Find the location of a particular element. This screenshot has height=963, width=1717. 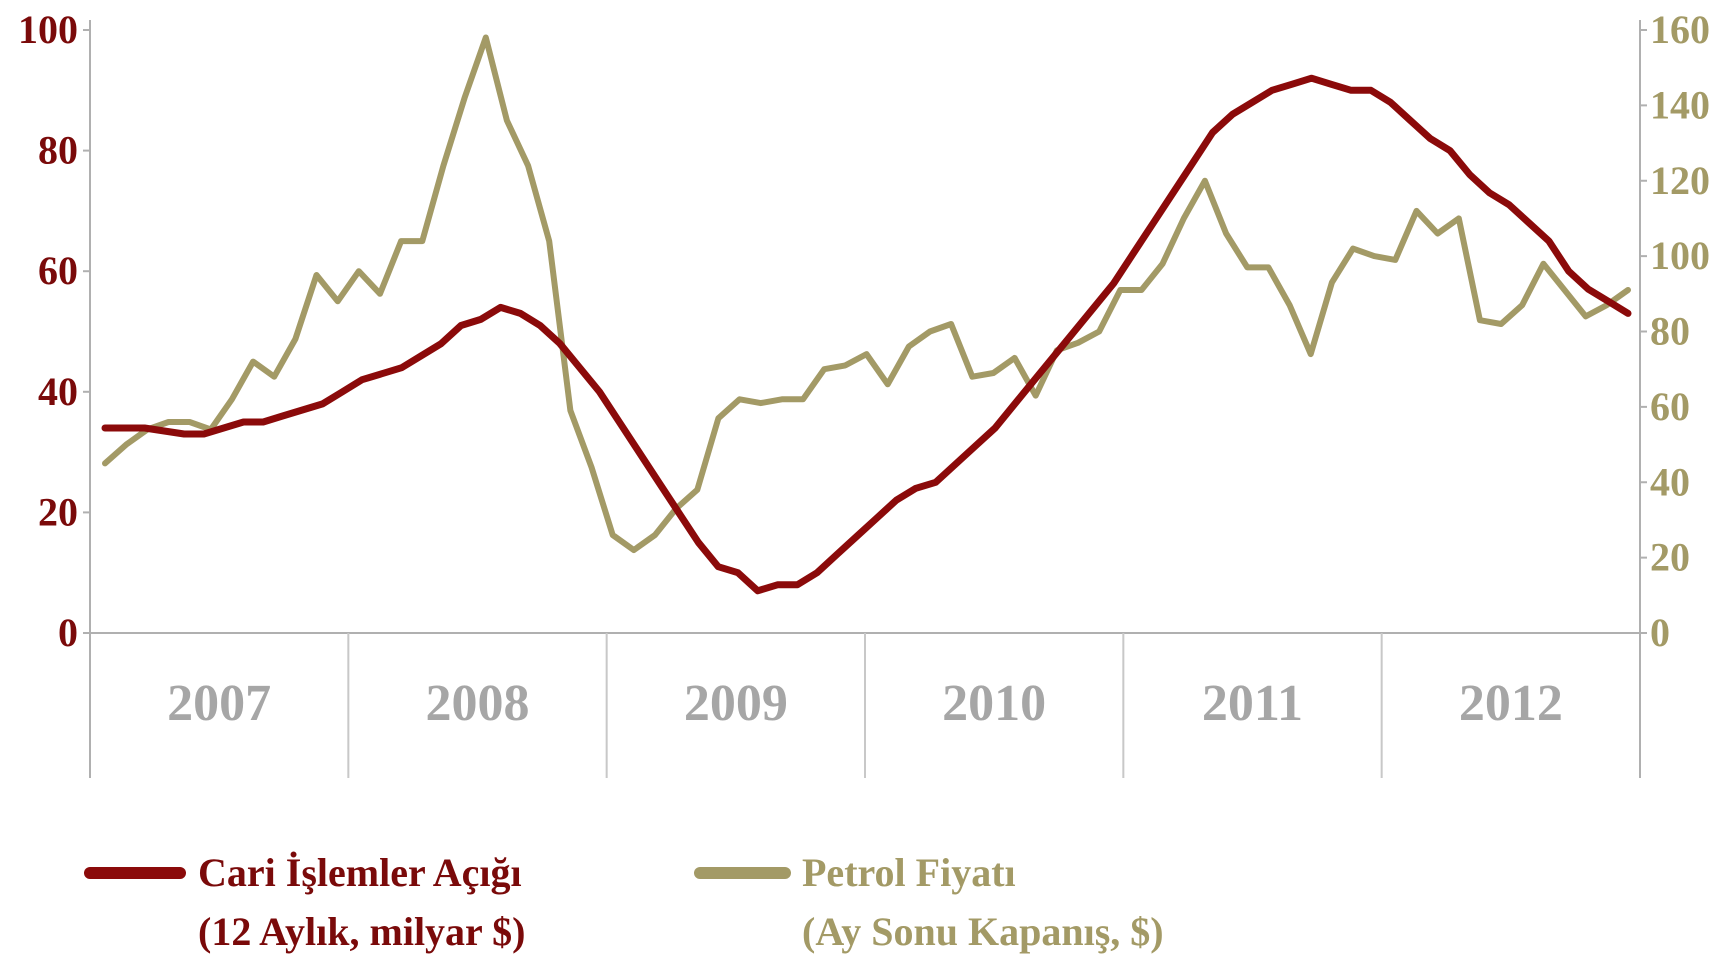

left-tick-label: 80 is located at coordinates (58, 150).